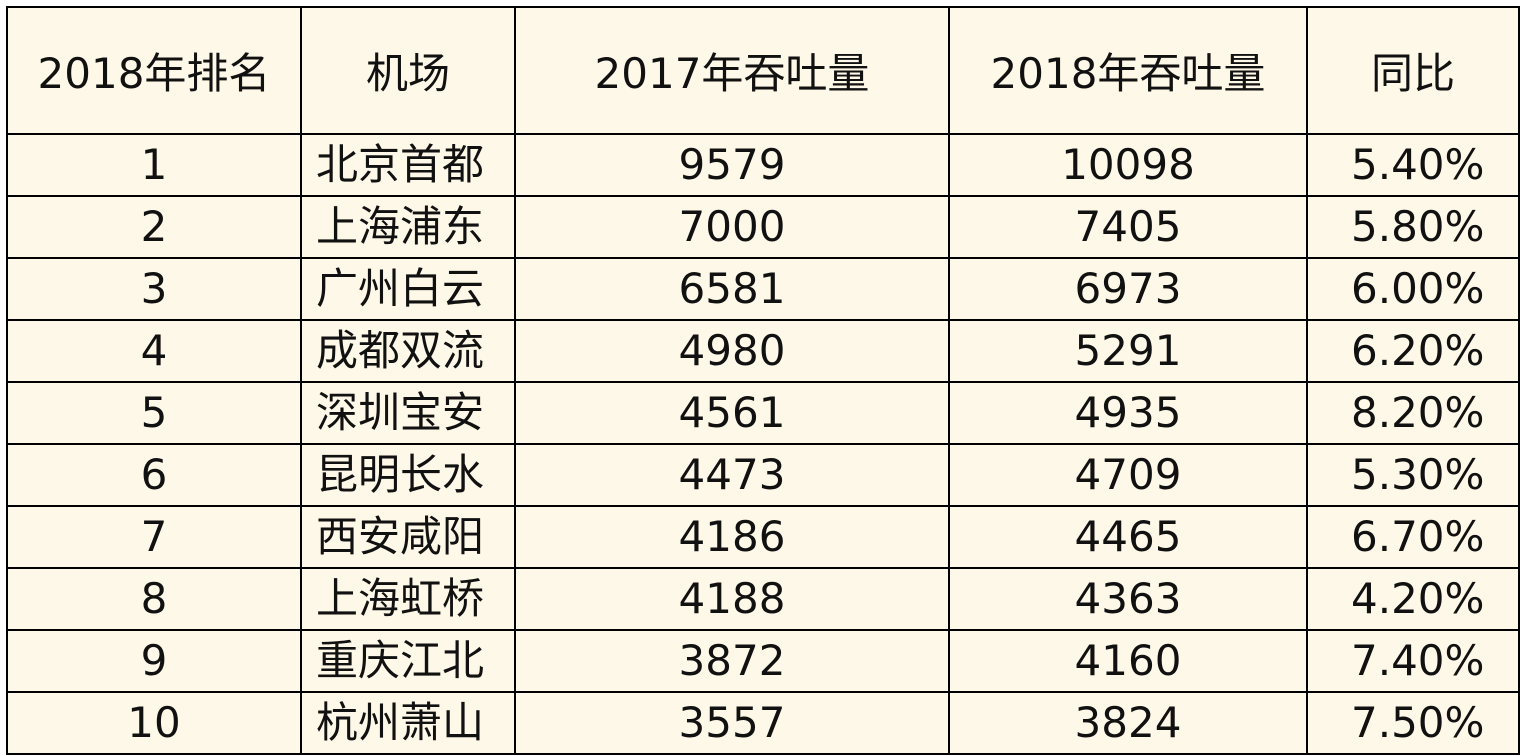  Describe the element at coordinates (1413, 289) in the screenshot. I see `yoy-cell: 6.00%` at that location.